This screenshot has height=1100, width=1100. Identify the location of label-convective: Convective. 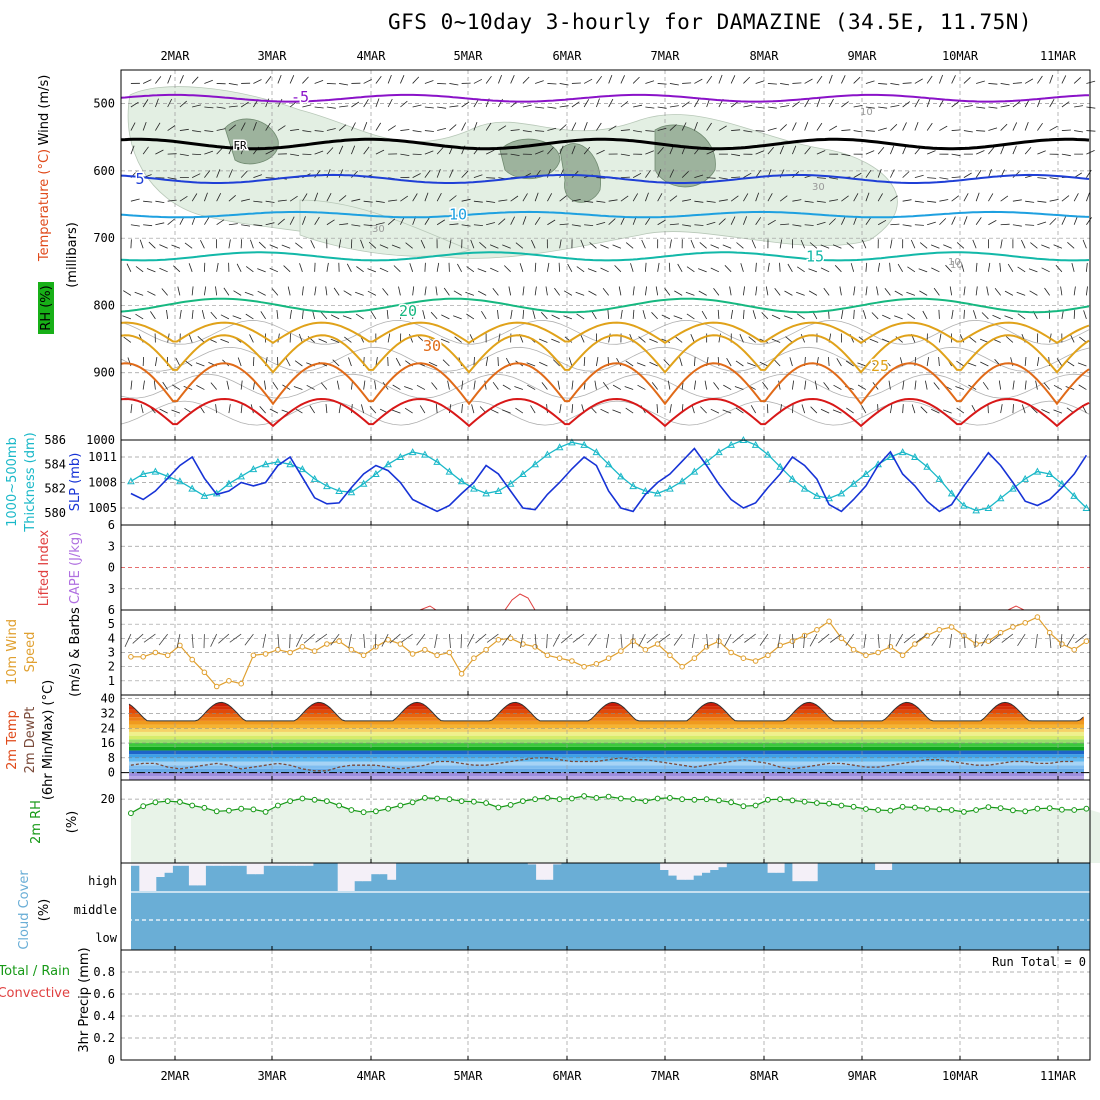
(35, 993).